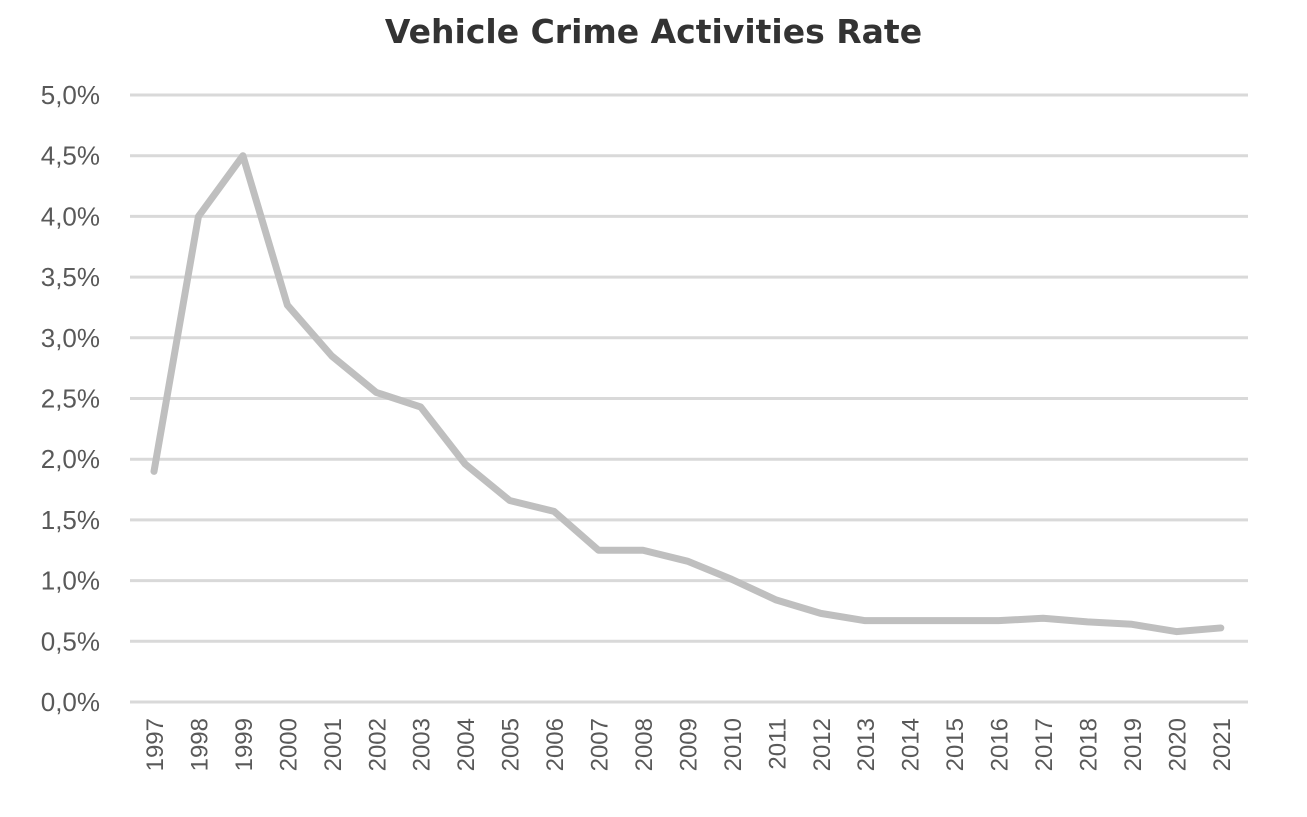  What do you see at coordinates (955, 744) in the screenshot?
I see `x-tick-label: 2015` at bounding box center [955, 744].